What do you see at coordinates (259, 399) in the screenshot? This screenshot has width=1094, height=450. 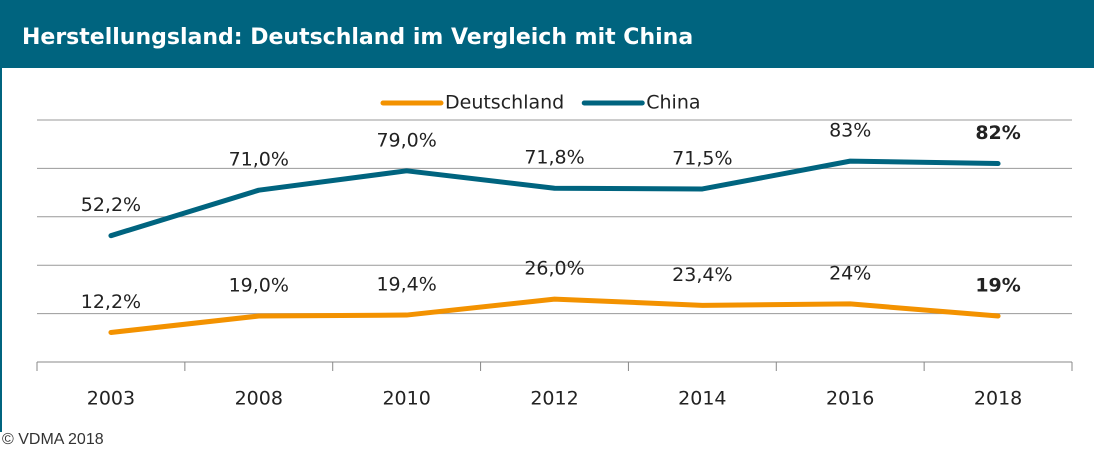 I see `x-tick-label: 2008` at bounding box center [259, 399].